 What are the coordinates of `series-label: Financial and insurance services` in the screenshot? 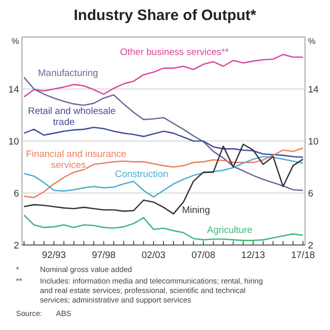 It's located at (76, 160).